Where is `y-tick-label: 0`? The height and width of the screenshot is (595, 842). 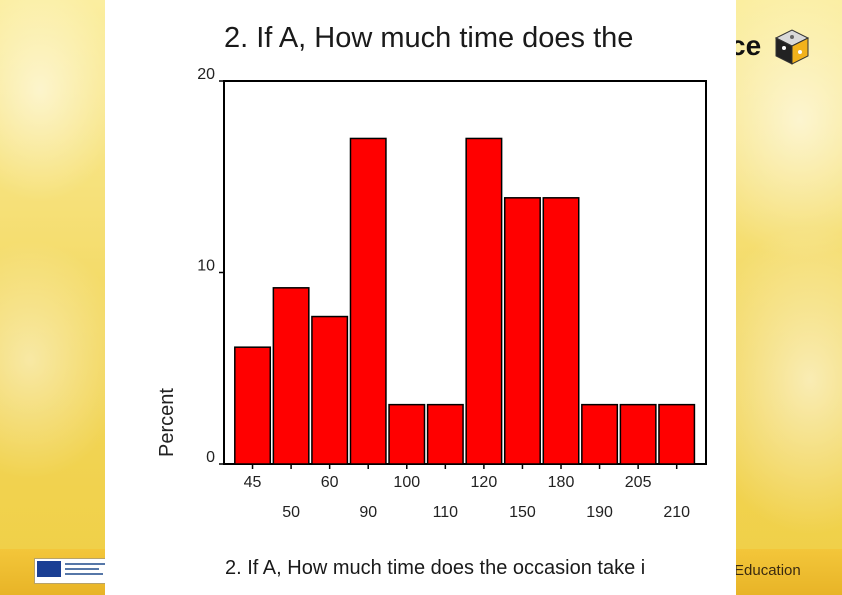 y-tick-label: 0 is located at coordinates (210, 457).